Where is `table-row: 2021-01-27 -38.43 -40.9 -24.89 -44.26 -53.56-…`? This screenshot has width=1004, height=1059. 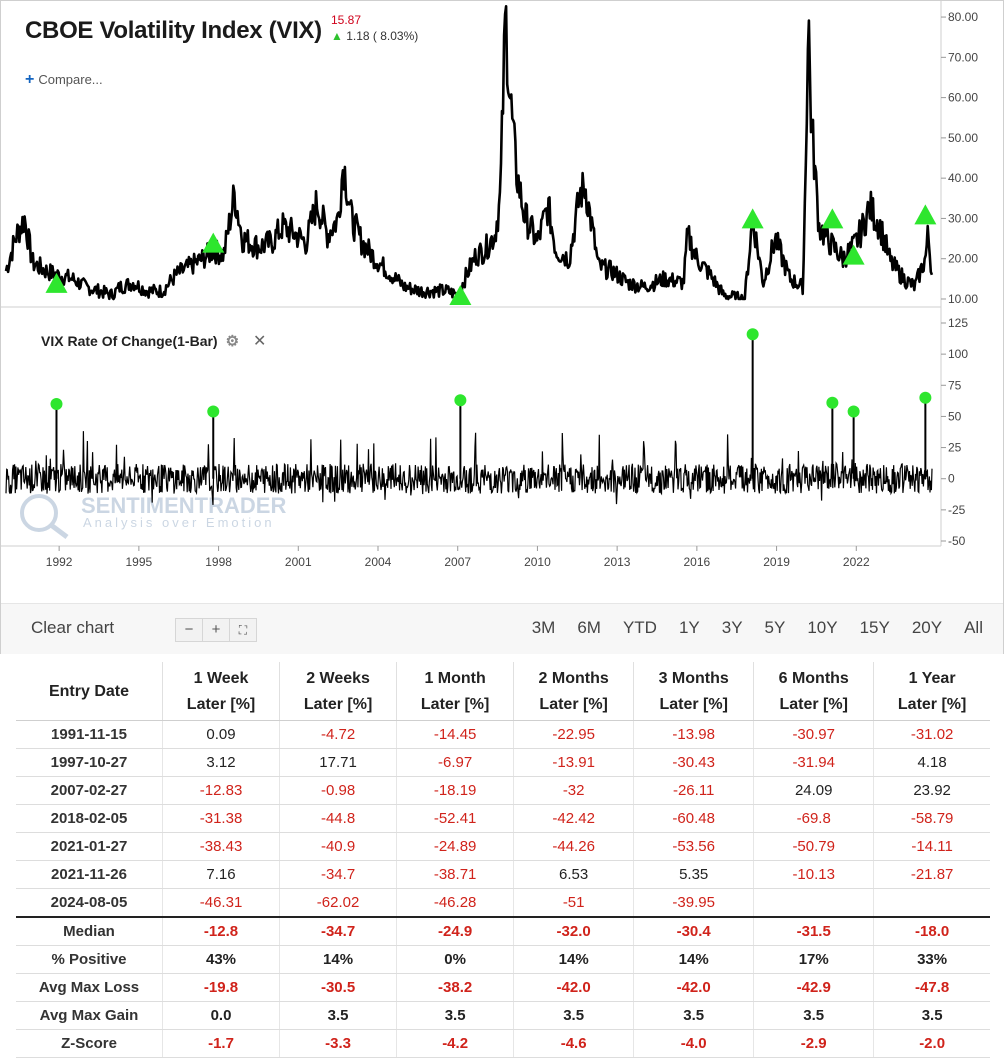
table-row: 2021-01-27 -38.43 -40.9 -24.89 -44.26 -53.56-… is located at coordinates (503, 846).